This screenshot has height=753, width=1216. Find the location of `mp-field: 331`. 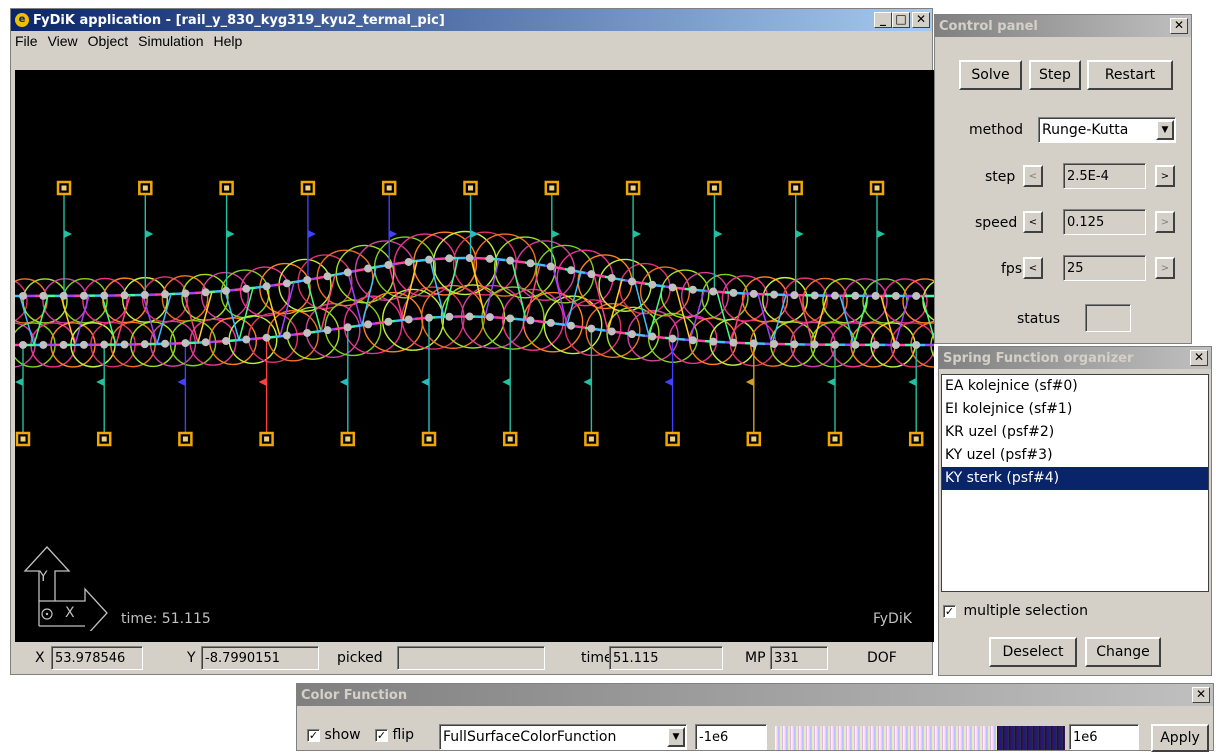

mp-field: 331 is located at coordinates (799, 658).